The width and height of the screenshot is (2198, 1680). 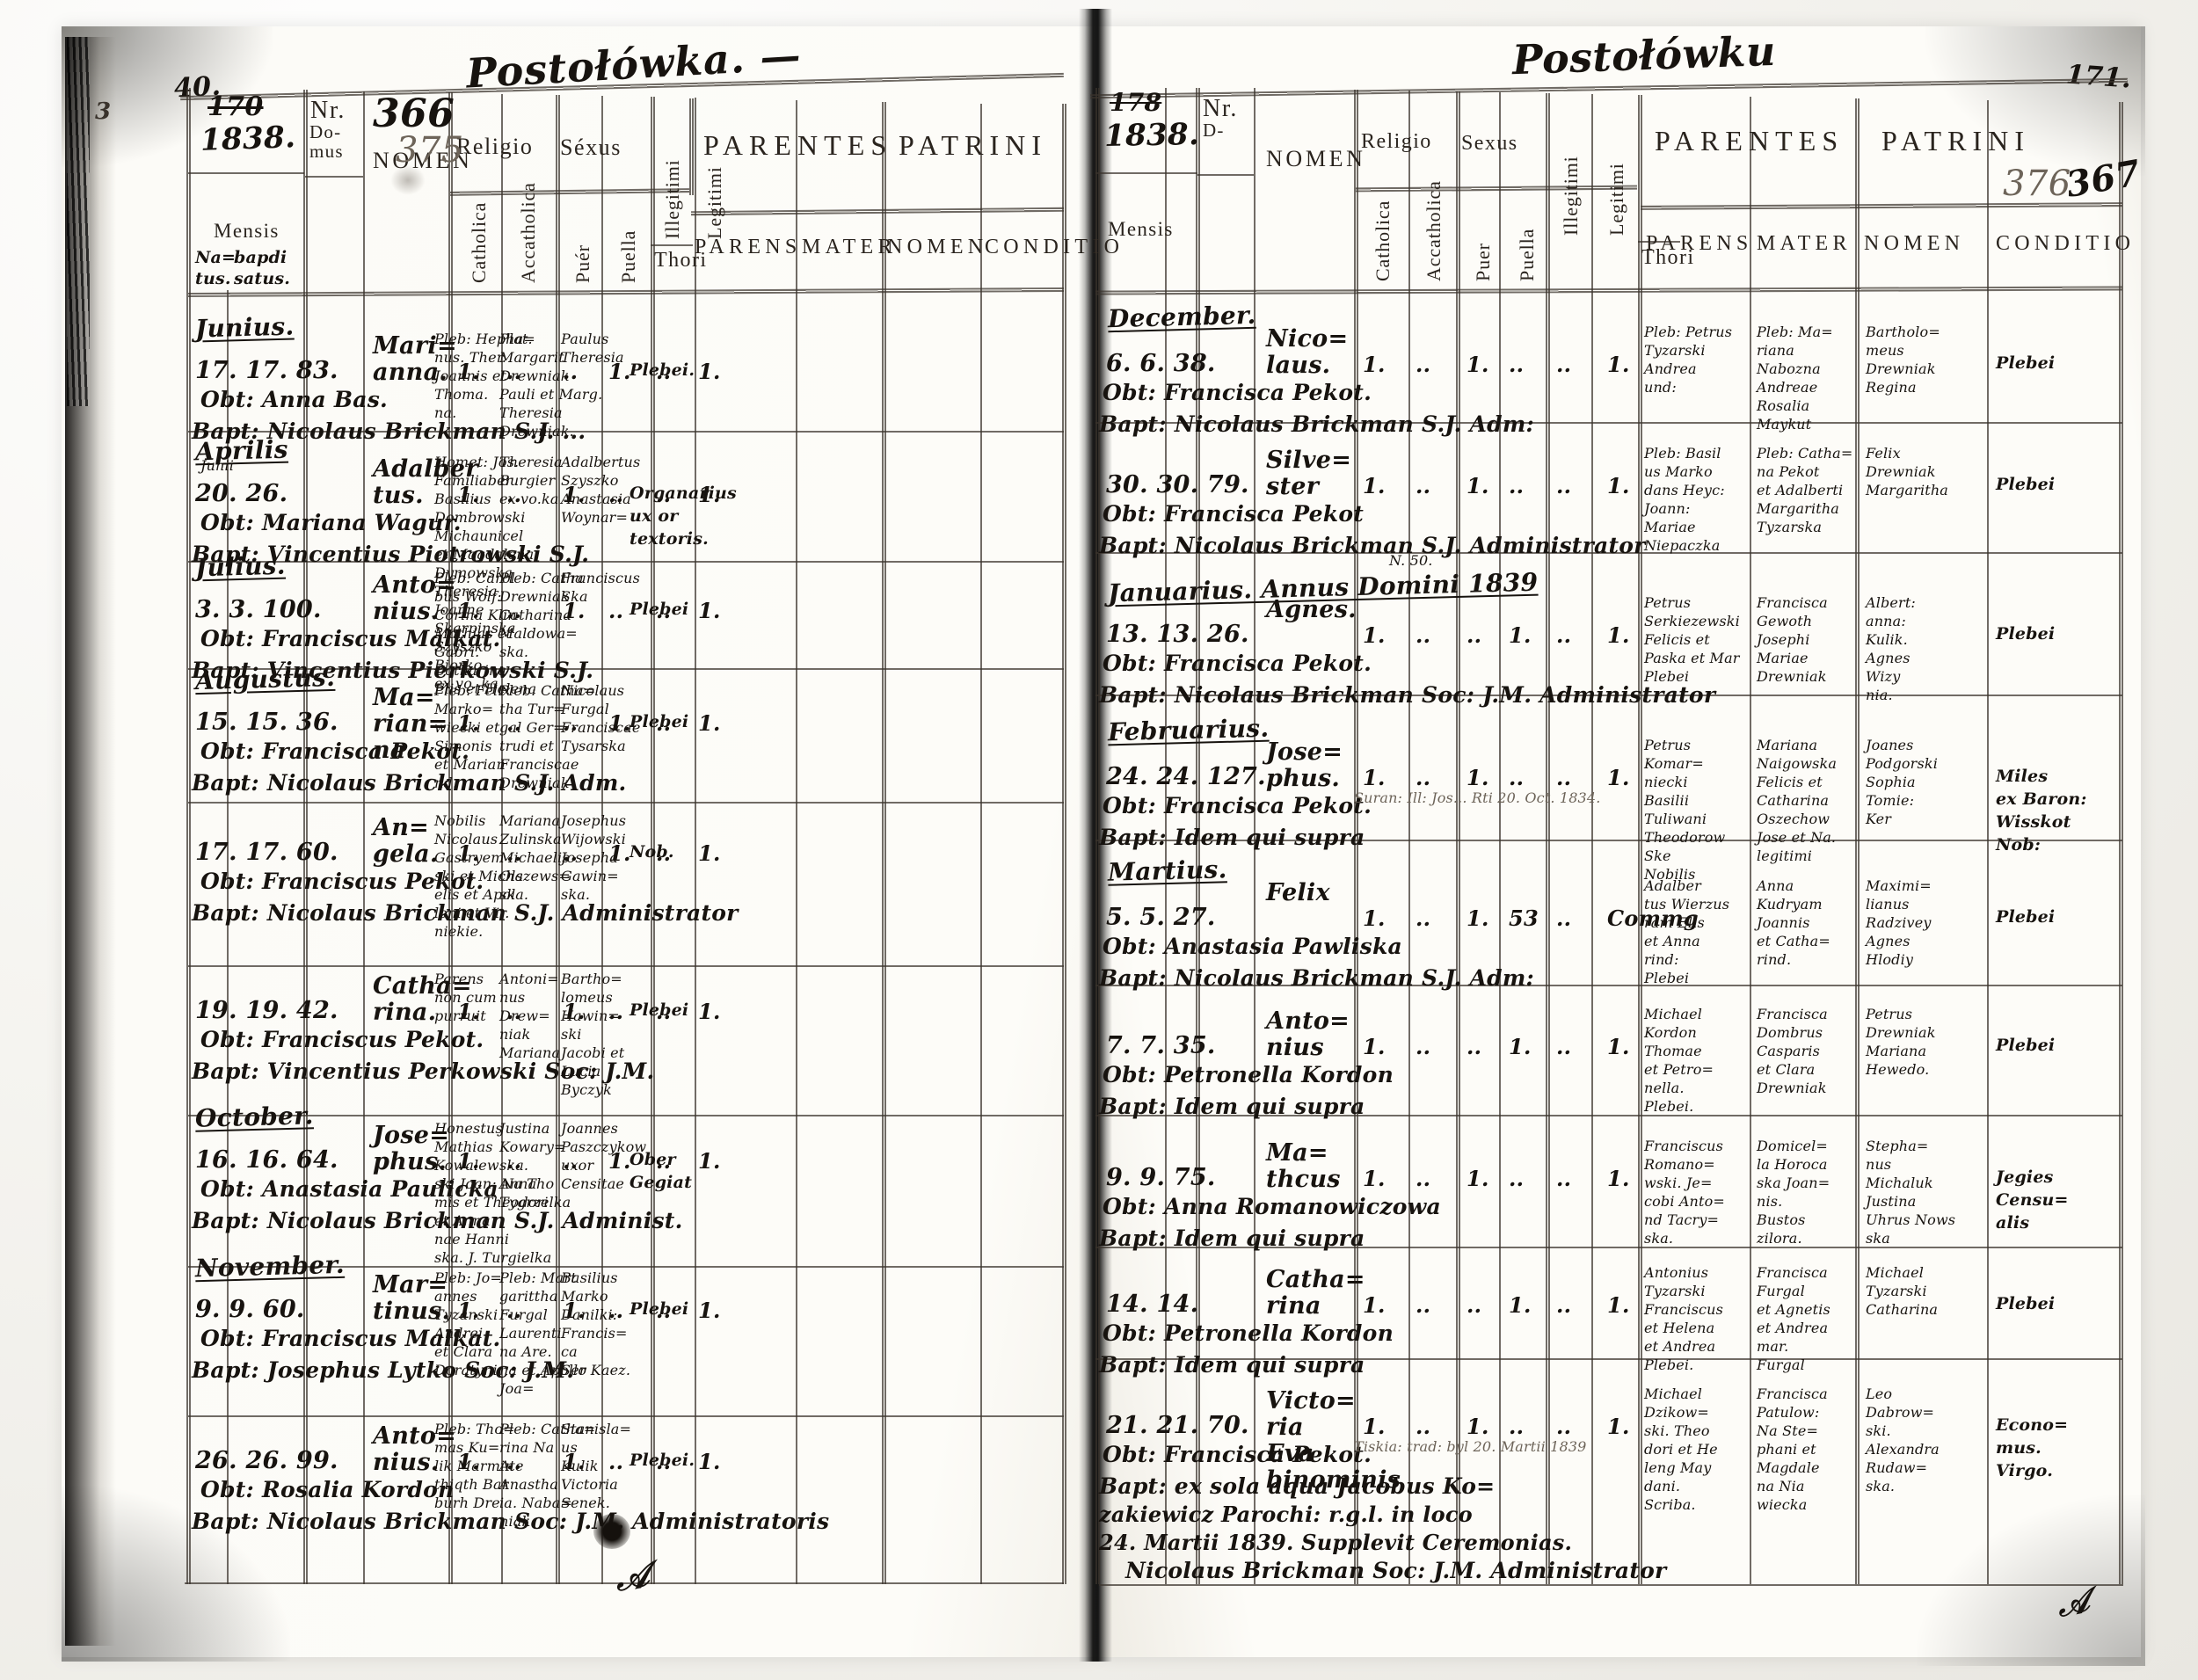 What do you see at coordinates (349, 1189) in the screenshot?
I see `entry-obstetrix: Obt: Anastasia Paulicka` at bounding box center [349, 1189].